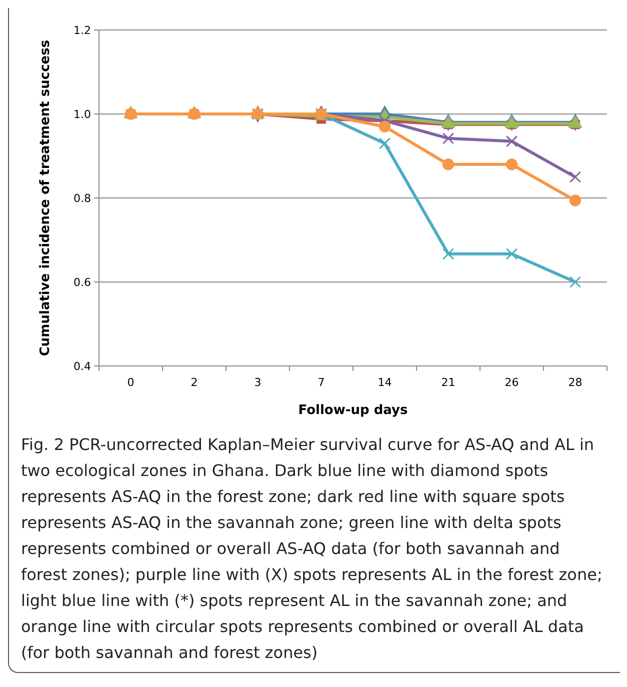  What do you see at coordinates (194, 382) in the screenshot?
I see `x-tick-label: 2` at bounding box center [194, 382].